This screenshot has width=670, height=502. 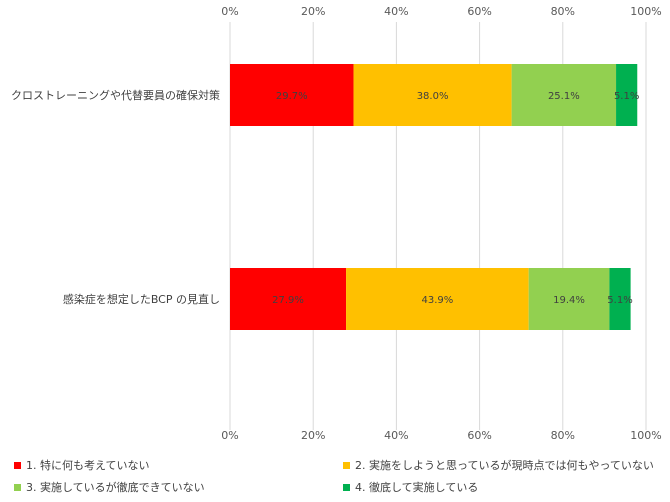 I want to click on data-label: 29.7%, so click(x=292, y=96).